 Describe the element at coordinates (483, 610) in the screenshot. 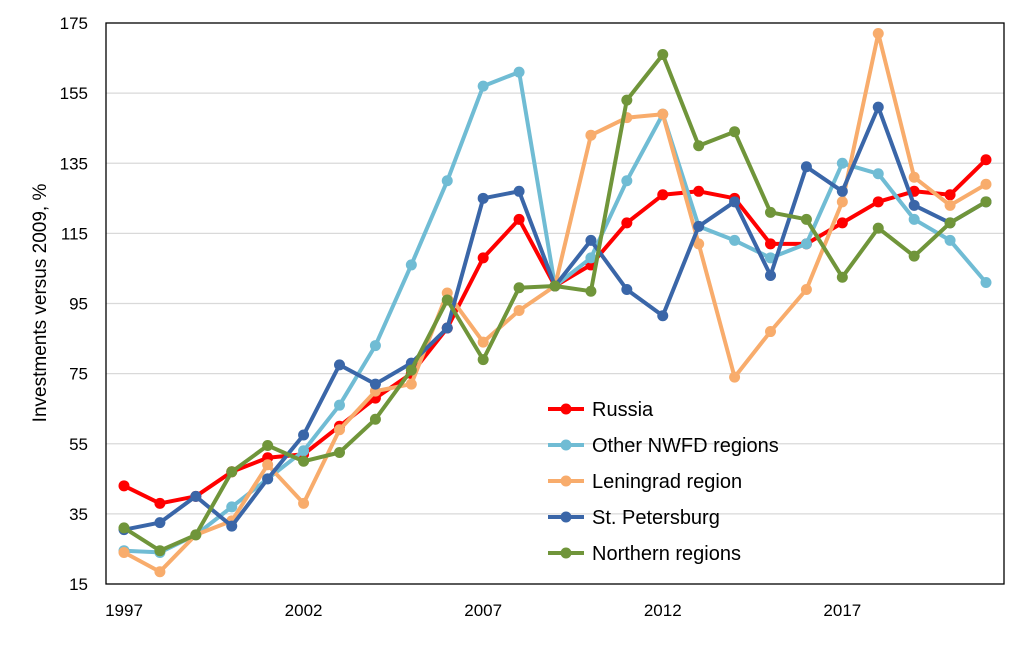

I see `x-axis-tick-labels: 1997 2002 2007 2012 2017` at that location.